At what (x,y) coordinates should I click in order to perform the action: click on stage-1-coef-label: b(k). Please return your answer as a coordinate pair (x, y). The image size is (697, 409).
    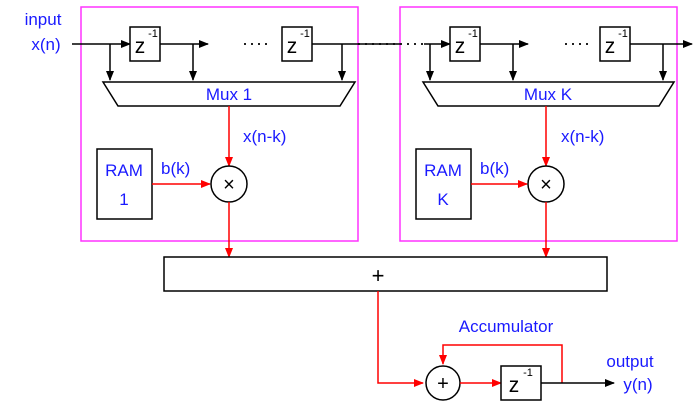
    Looking at the image, I should click on (175, 168).